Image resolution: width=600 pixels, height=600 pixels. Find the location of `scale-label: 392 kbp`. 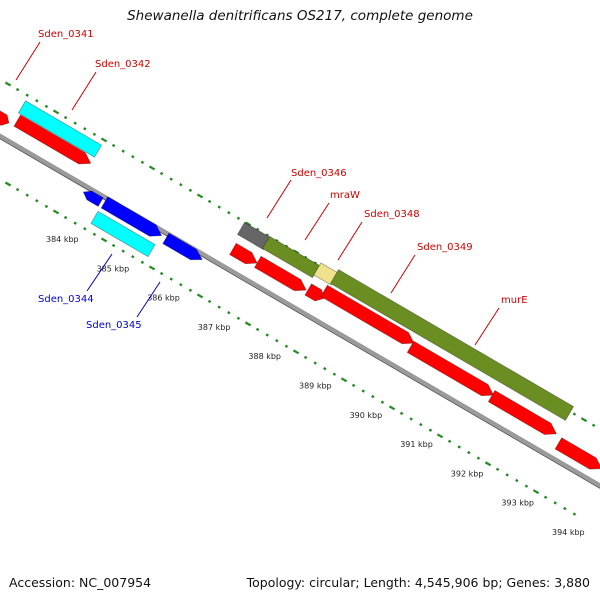

scale-label: 392 kbp is located at coordinates (467, 473).